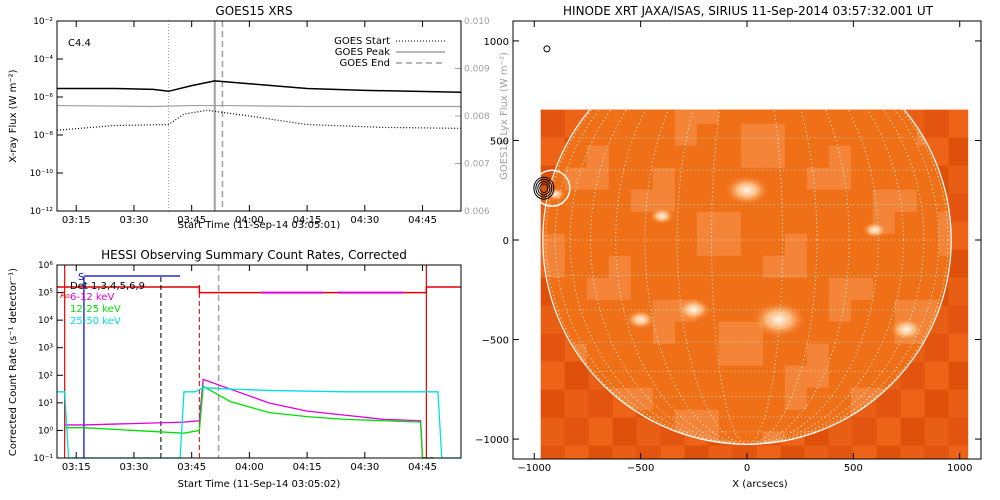 The image size is (1000, 500). I want to click on hessi-series-25-50-keV, so click(259, 423).